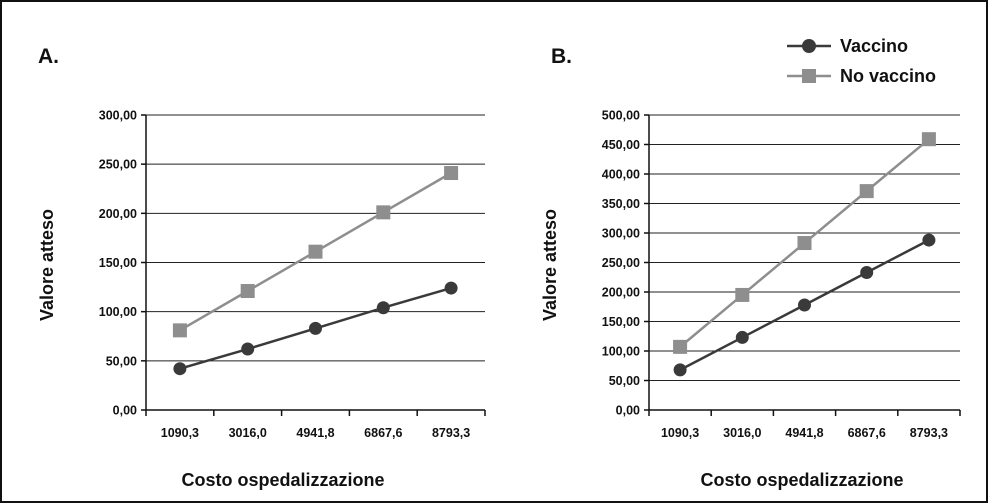 The image size is (988, 503). I want to click on panel-b-x-tick-label: 4941,8, so click(804, 433).